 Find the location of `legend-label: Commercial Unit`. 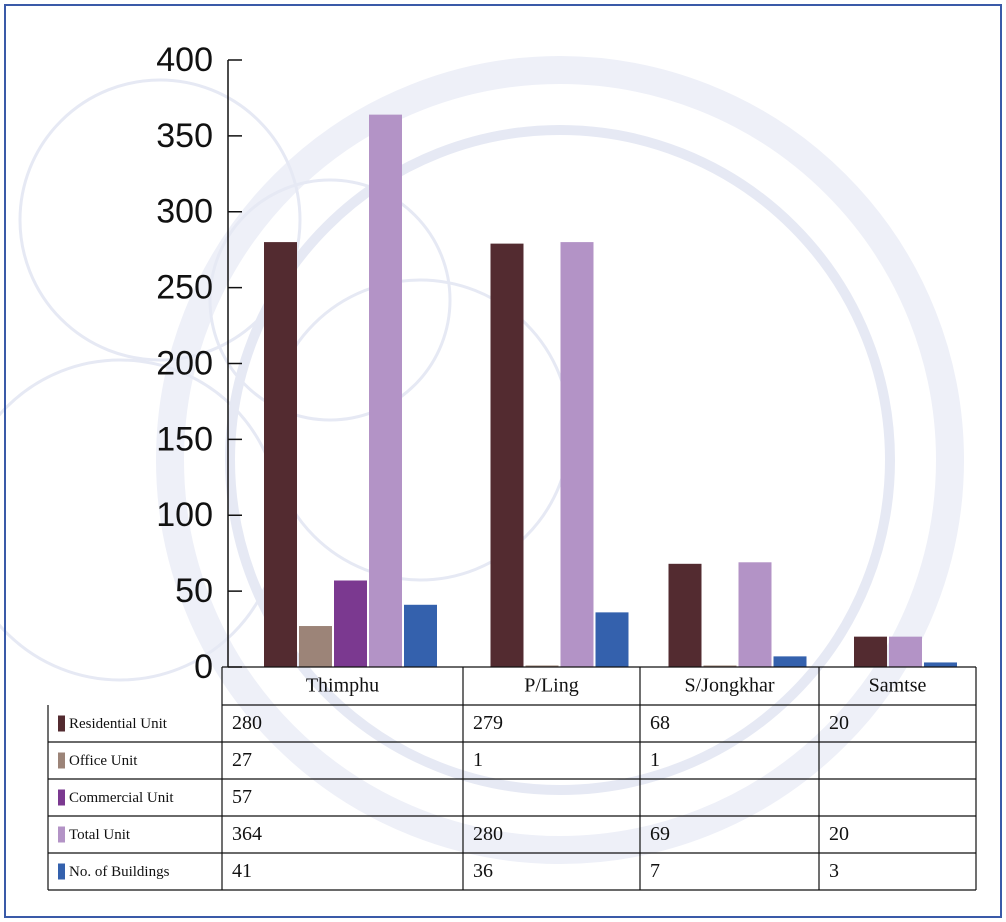

legend-label: Commercial Unit is located at coordinates (121, 798).